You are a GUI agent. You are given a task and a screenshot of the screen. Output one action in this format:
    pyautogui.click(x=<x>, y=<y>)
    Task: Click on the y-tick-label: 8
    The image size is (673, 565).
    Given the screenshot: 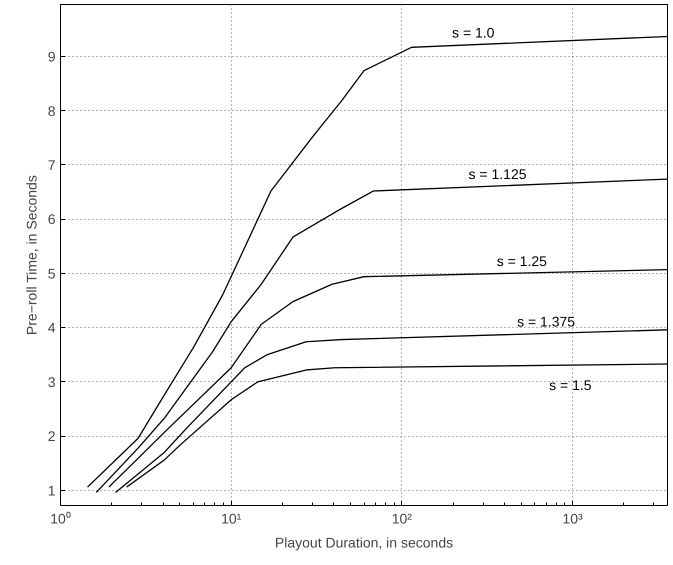 What is the action you would take?
    pyautogui.click(x=52, y=110)
    